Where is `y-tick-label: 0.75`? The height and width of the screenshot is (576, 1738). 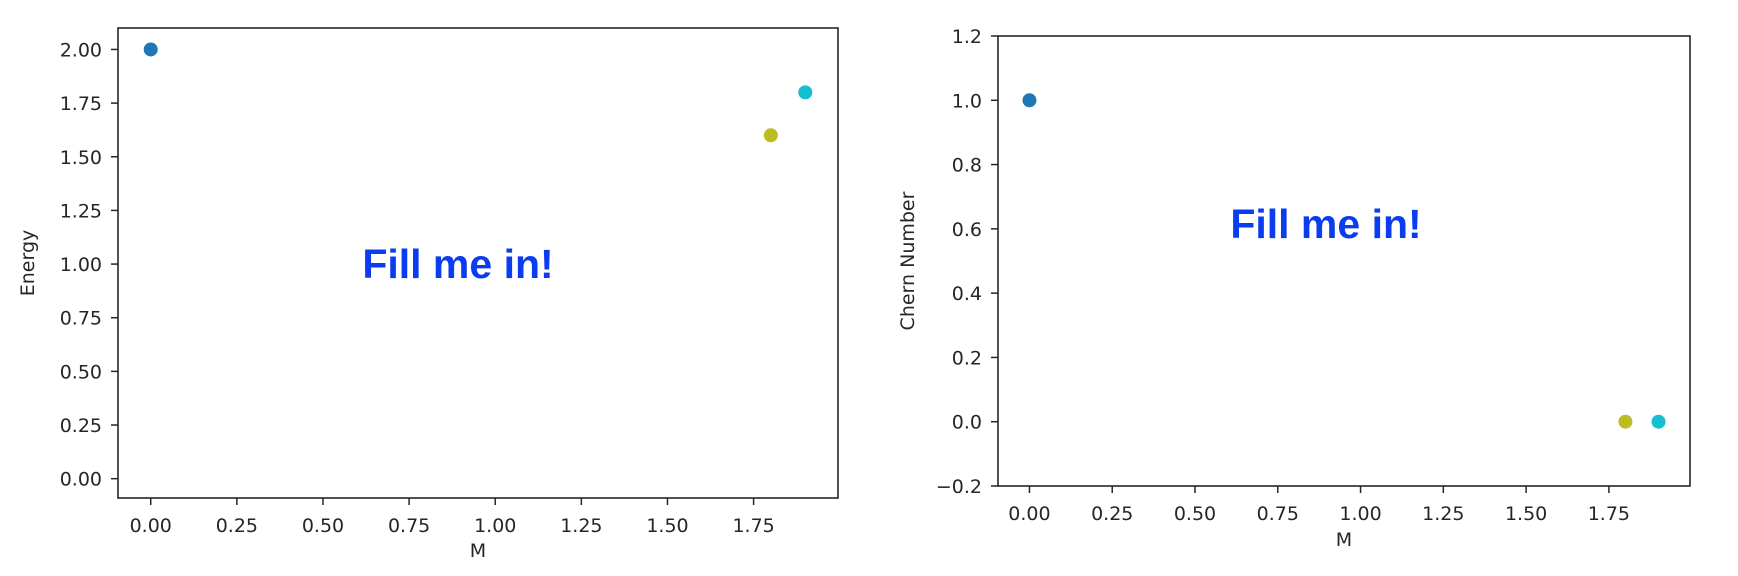 y-tick-label: 0.75 is located at coordinates (81, 319).